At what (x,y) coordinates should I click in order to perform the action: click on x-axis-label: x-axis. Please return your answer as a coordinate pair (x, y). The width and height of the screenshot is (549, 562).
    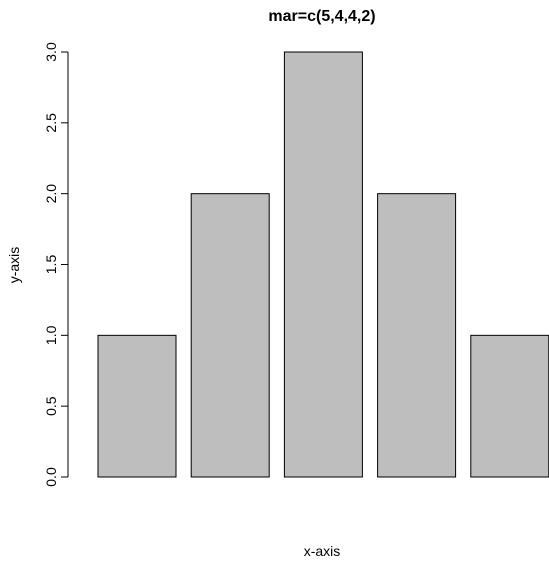
    Looking at the image, I should click on (322, 551).